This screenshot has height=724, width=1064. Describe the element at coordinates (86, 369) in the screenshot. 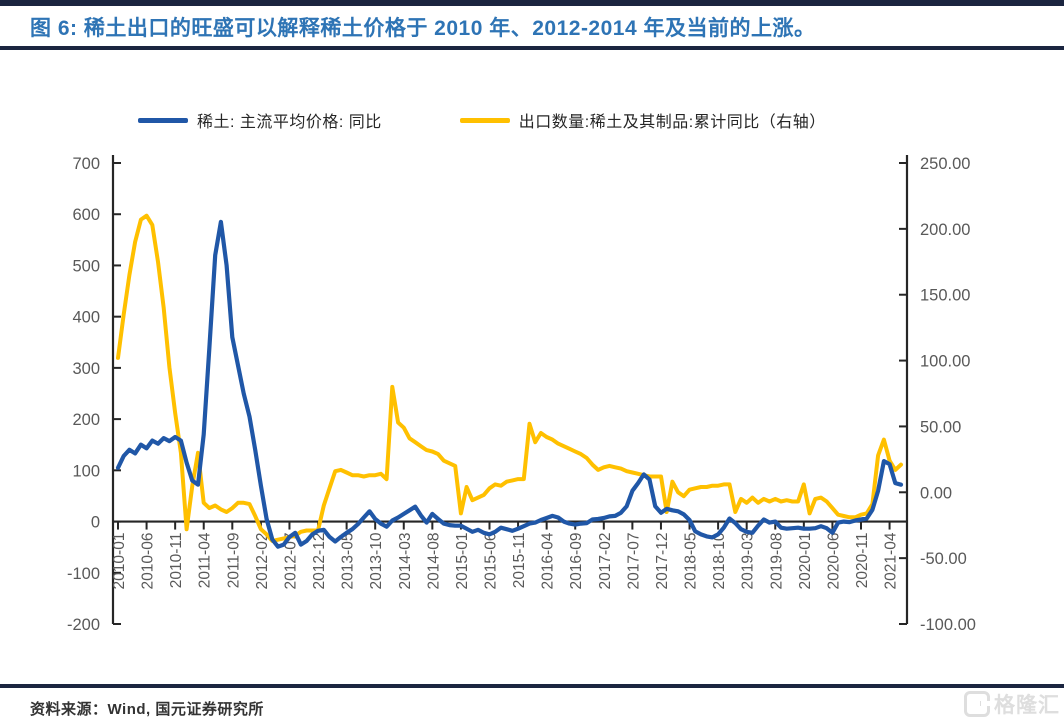

I see `left-tick-label: 300` at that location.